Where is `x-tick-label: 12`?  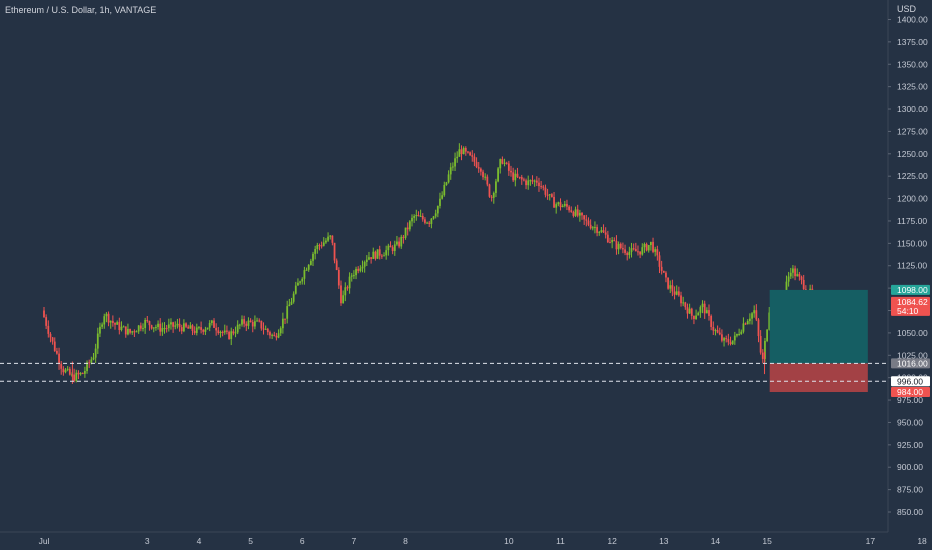
x-tick-label: 12 is located at coordinates (612, 541).